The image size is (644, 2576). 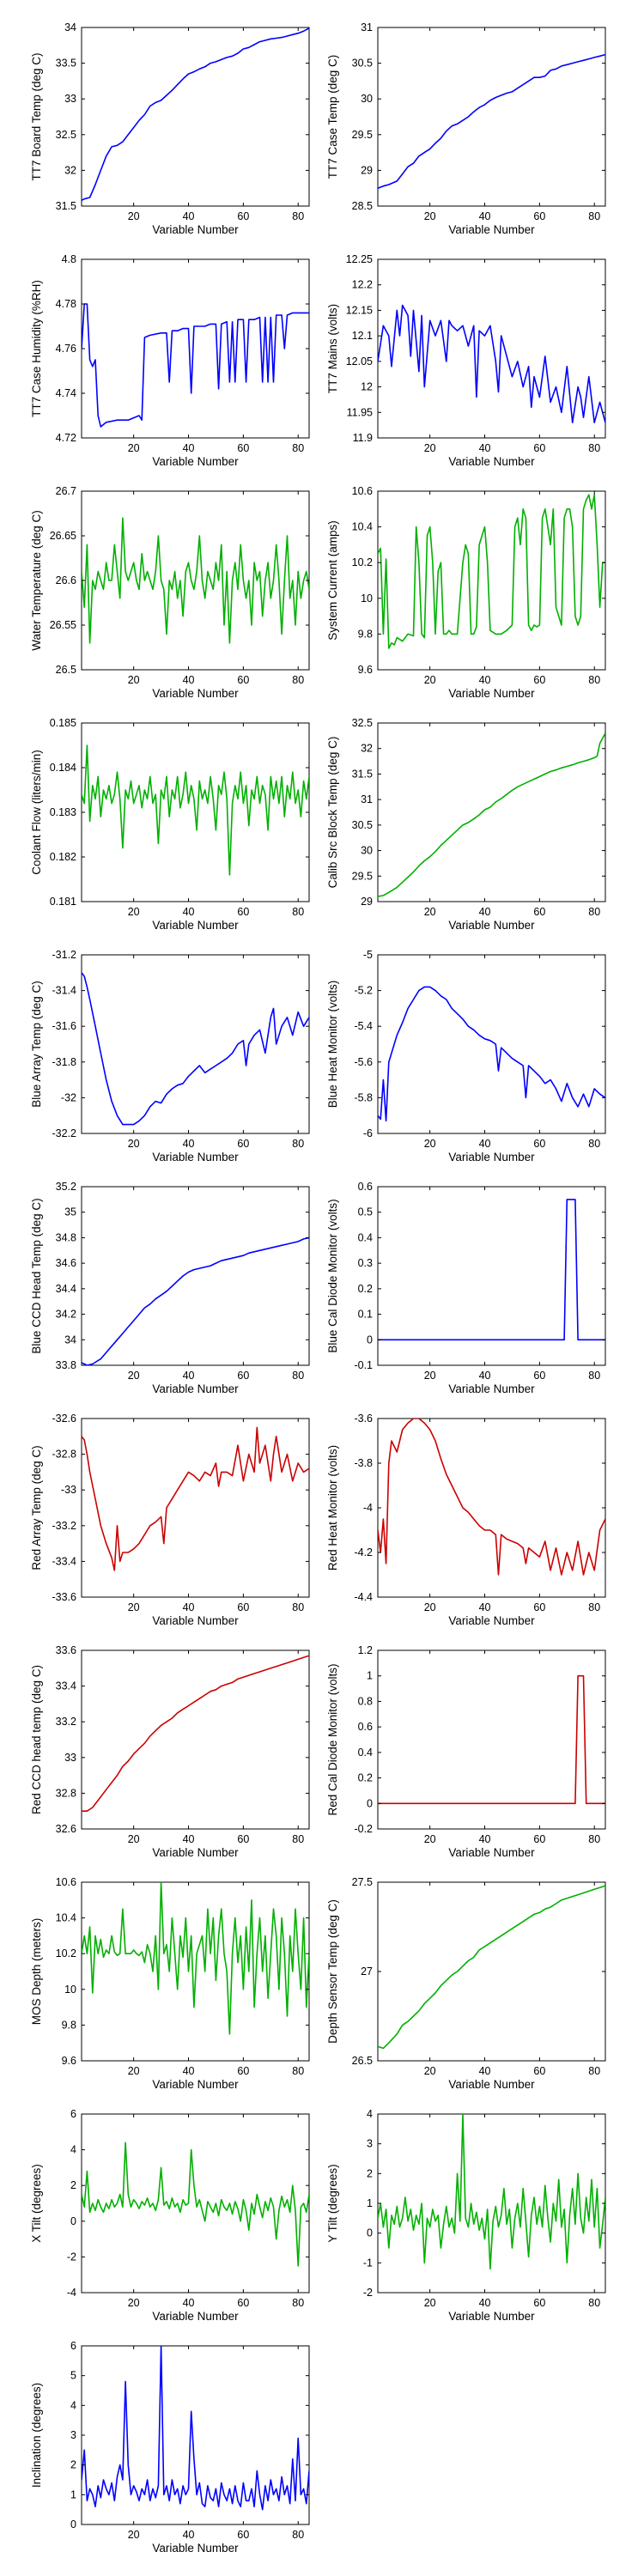 What do you see at coordinates (64, 1062) in the screenshot?
I see `y-tick-label: -31.8` at bounding box center [64, 1062].